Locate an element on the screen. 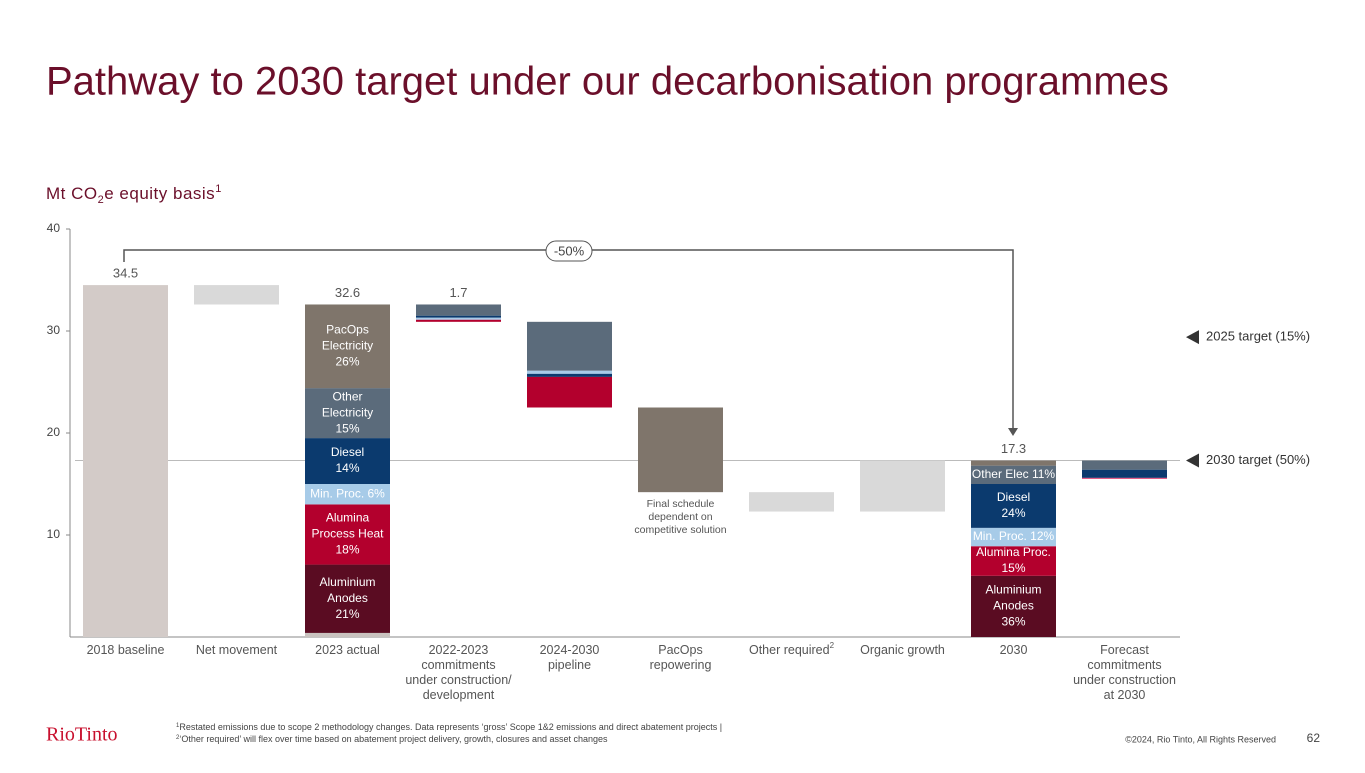 The image size is (1365, 773). segment-label: Other Elec 11% is located at coordinates (1013, 474).